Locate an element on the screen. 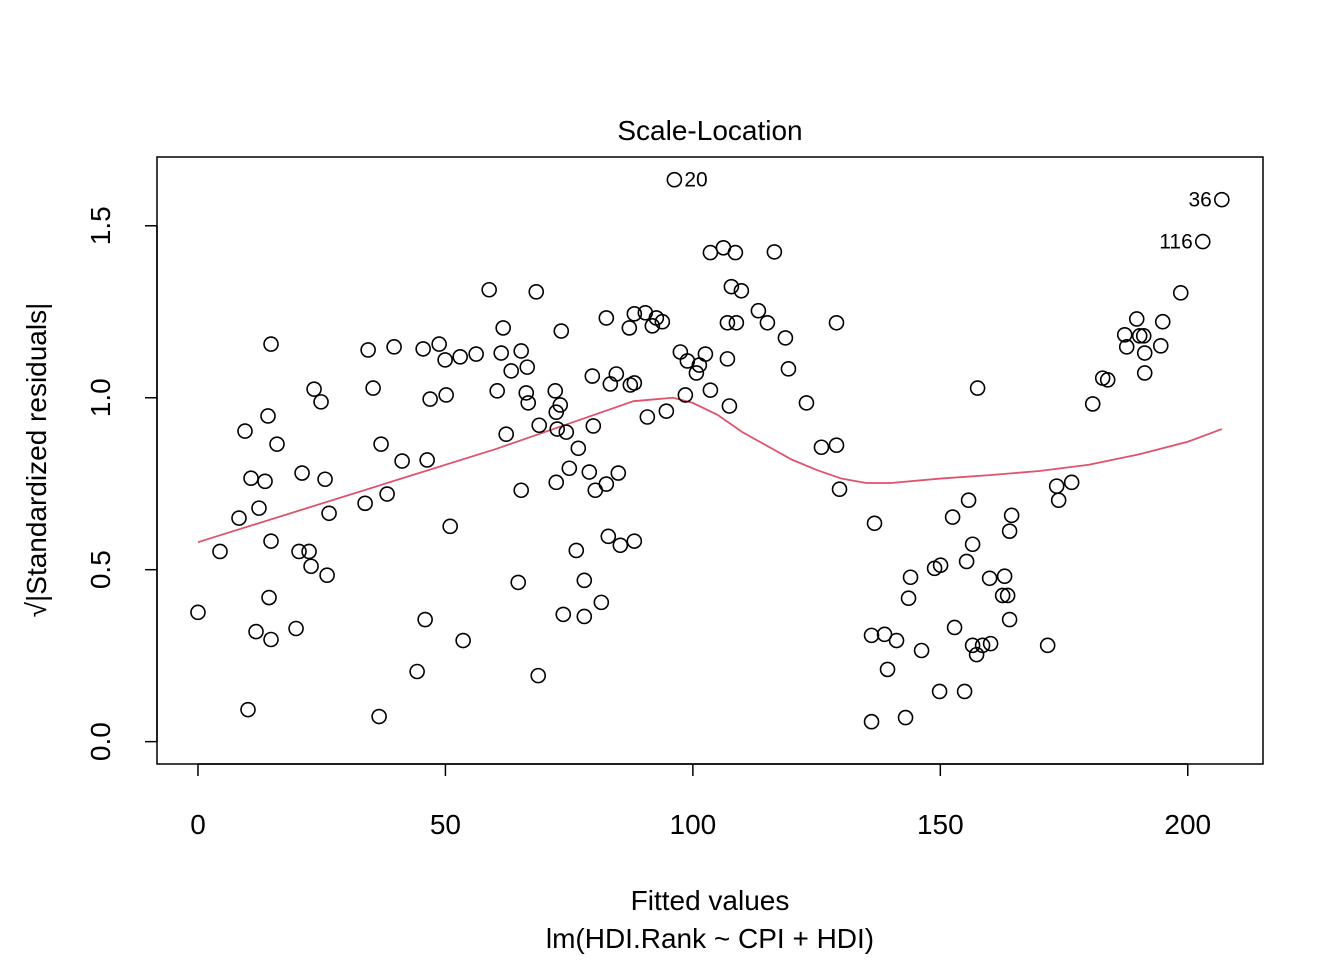  x-axis-label: Fitted values is located at coordinates (710, 900).